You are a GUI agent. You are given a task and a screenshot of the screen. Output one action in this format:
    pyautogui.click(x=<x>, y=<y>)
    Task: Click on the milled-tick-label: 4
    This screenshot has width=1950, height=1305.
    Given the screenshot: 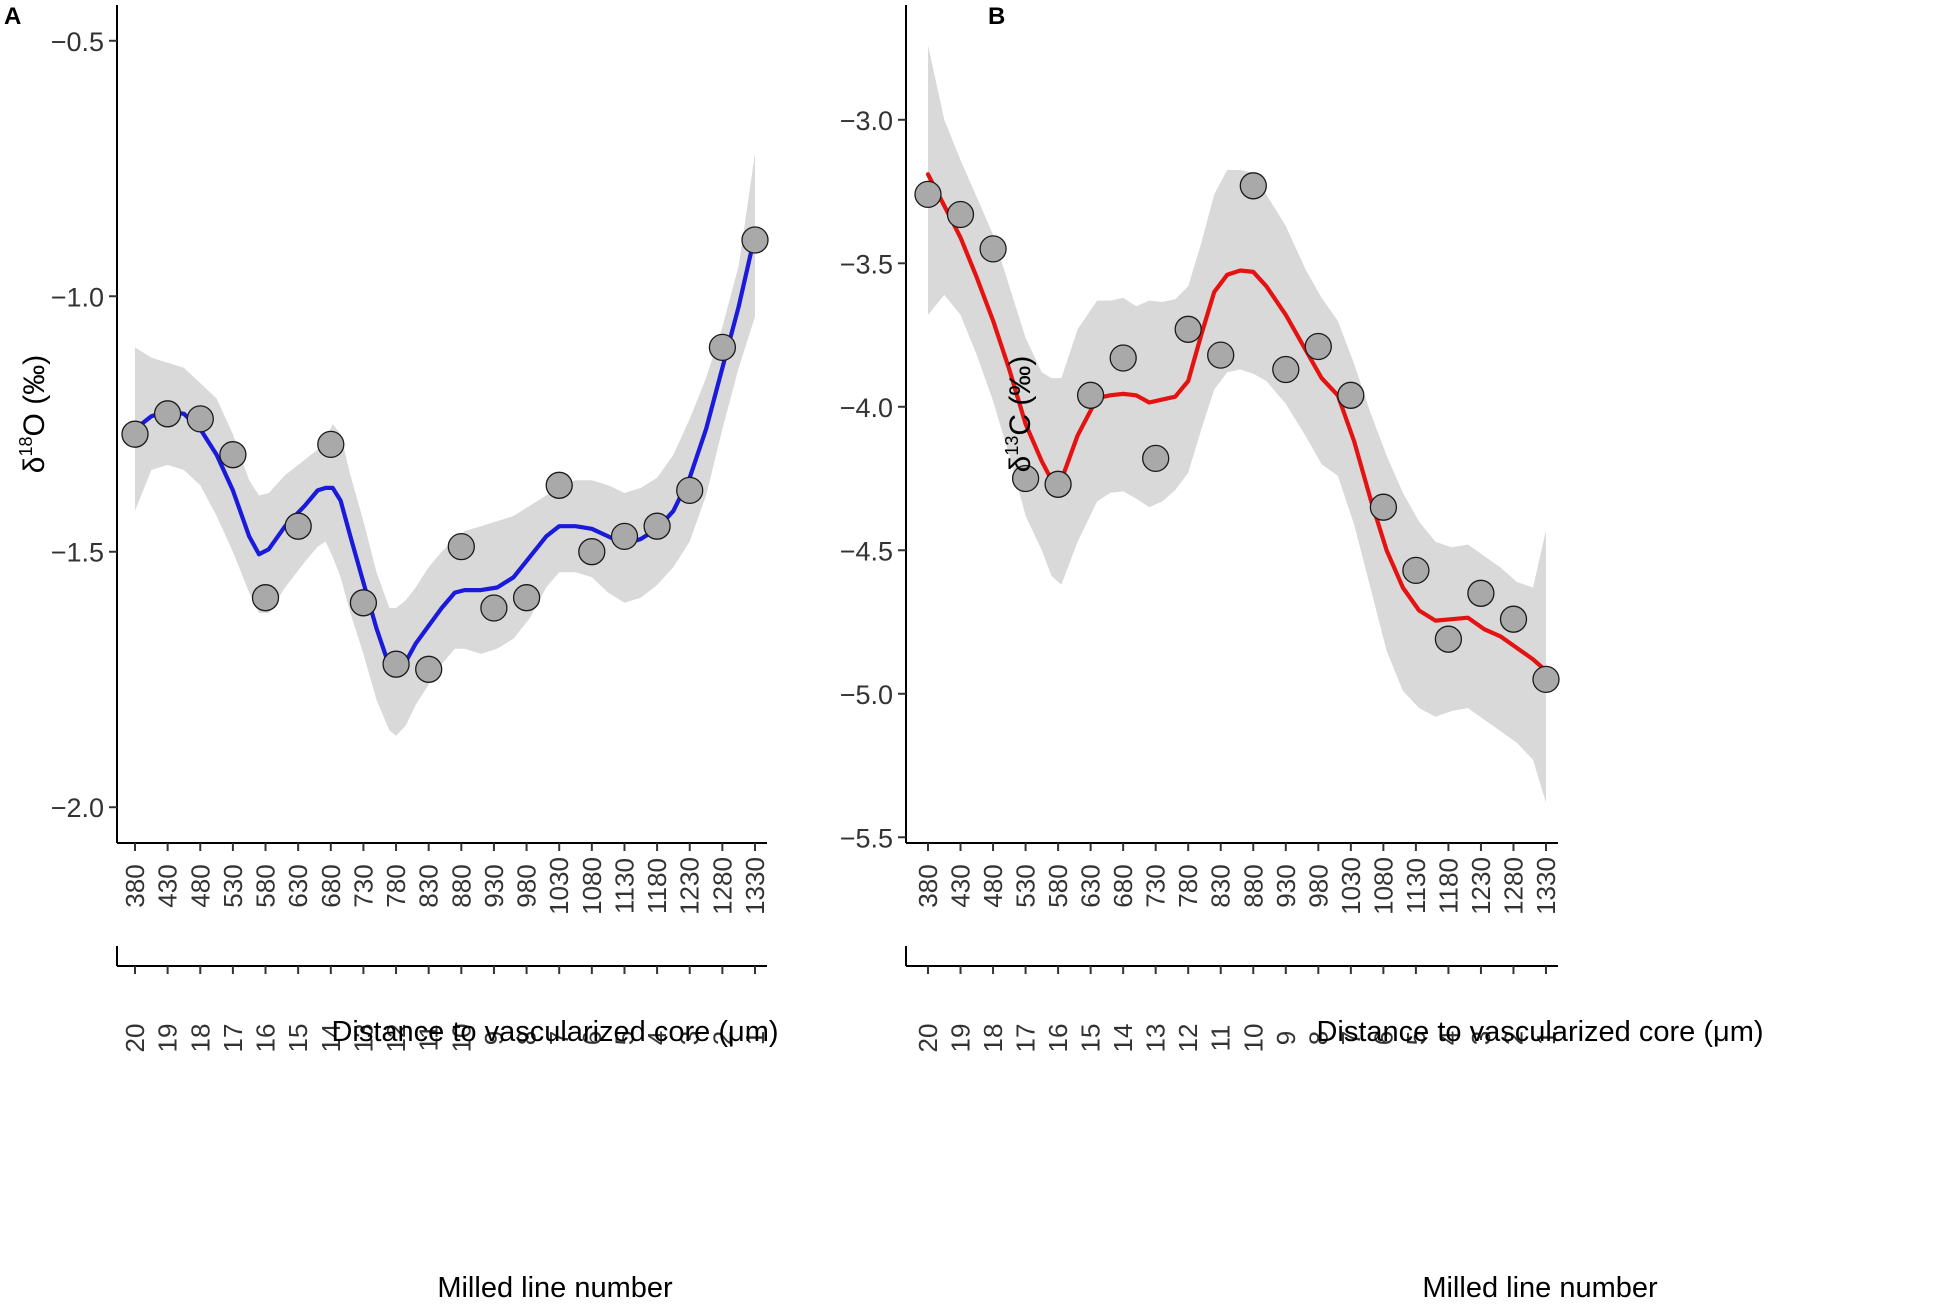 What is the action you would take?
    pyautogui.click(x=1448, y=1038)
    